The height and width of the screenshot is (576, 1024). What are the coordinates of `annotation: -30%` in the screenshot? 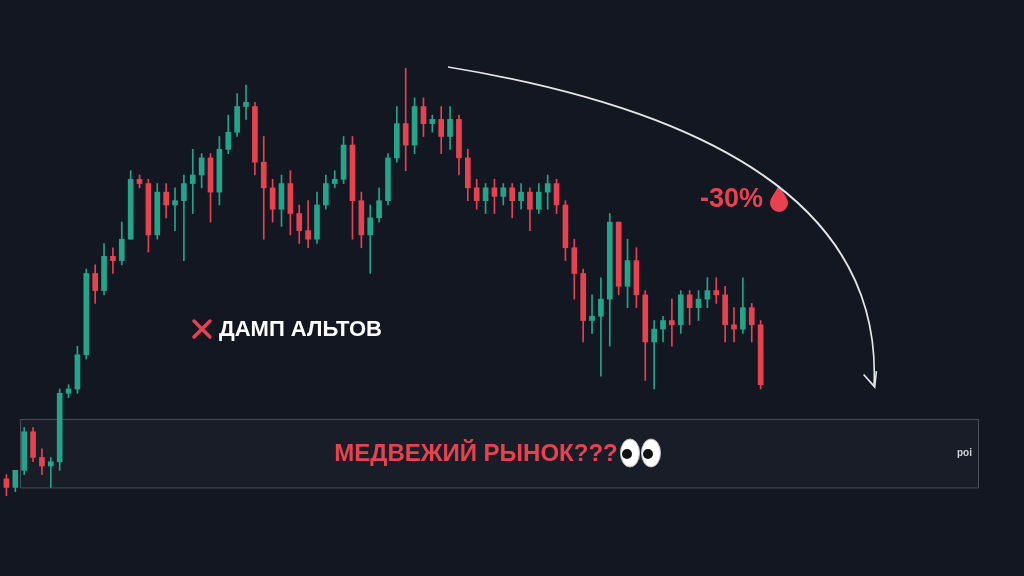 It's located at (732, 198).